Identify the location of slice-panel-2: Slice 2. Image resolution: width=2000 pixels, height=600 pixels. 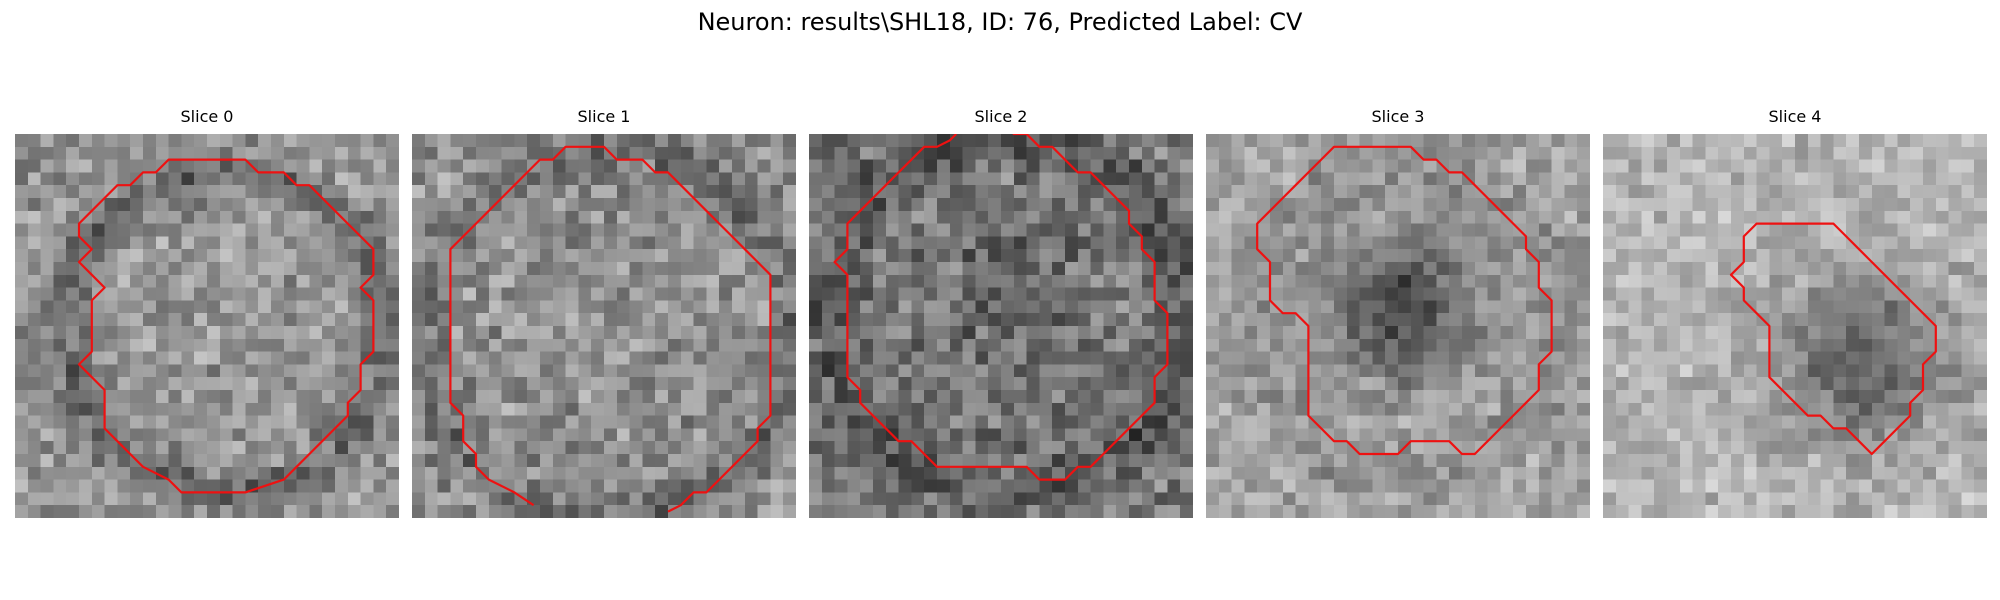
(1001, 313).